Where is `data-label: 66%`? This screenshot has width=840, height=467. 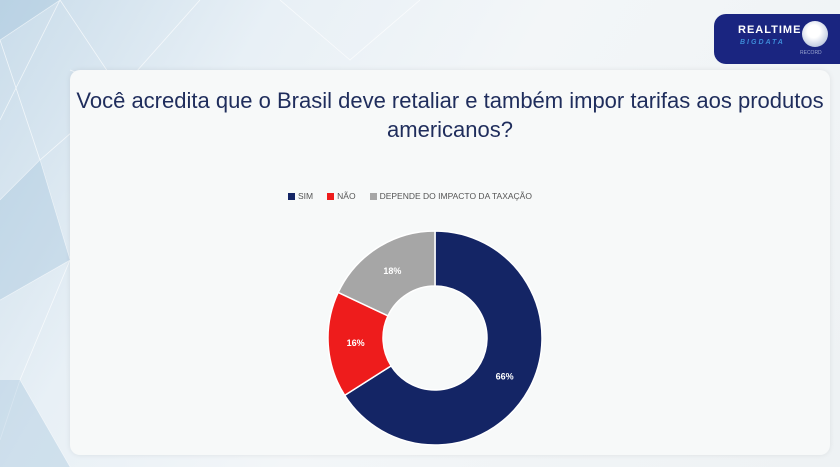 data-label: 66% is located at coordinates (505, 376).